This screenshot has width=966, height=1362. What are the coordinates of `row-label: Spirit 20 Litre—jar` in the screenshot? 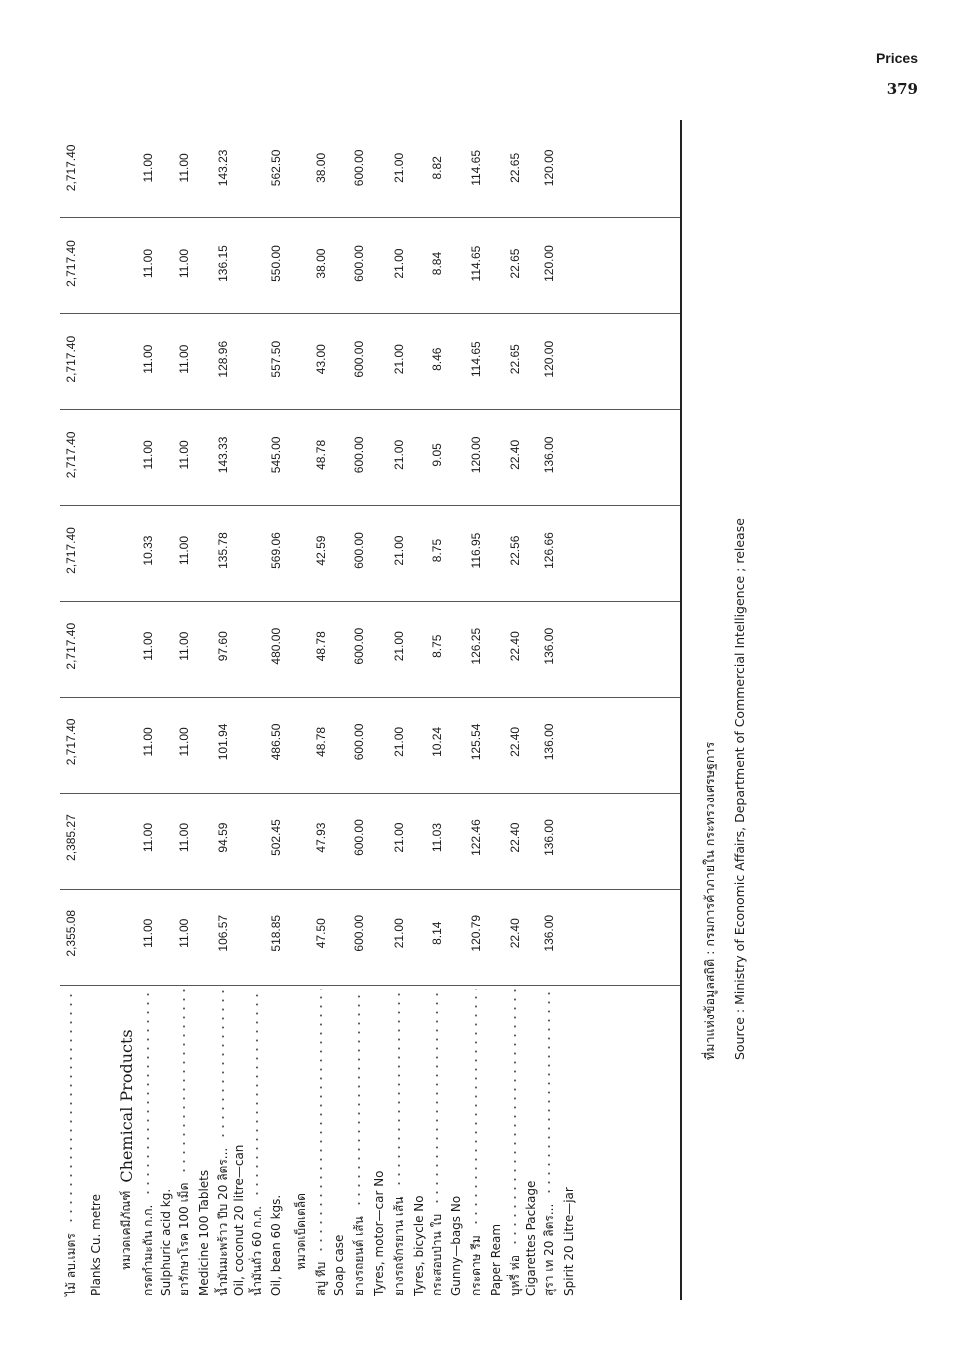 It's located at (569, 1140).